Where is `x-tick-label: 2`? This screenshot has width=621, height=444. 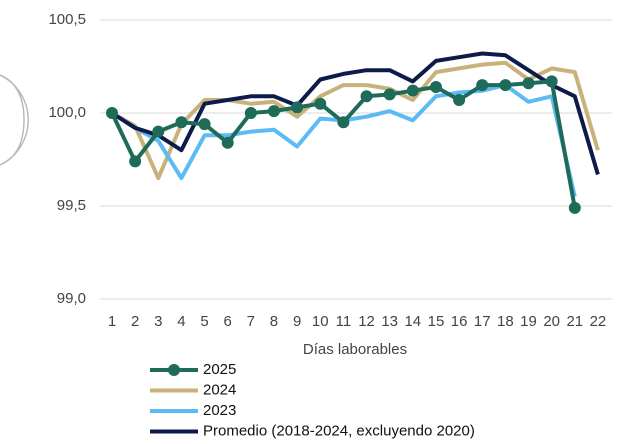 x-tick-label: 2 is located at coordinates (135, 321).